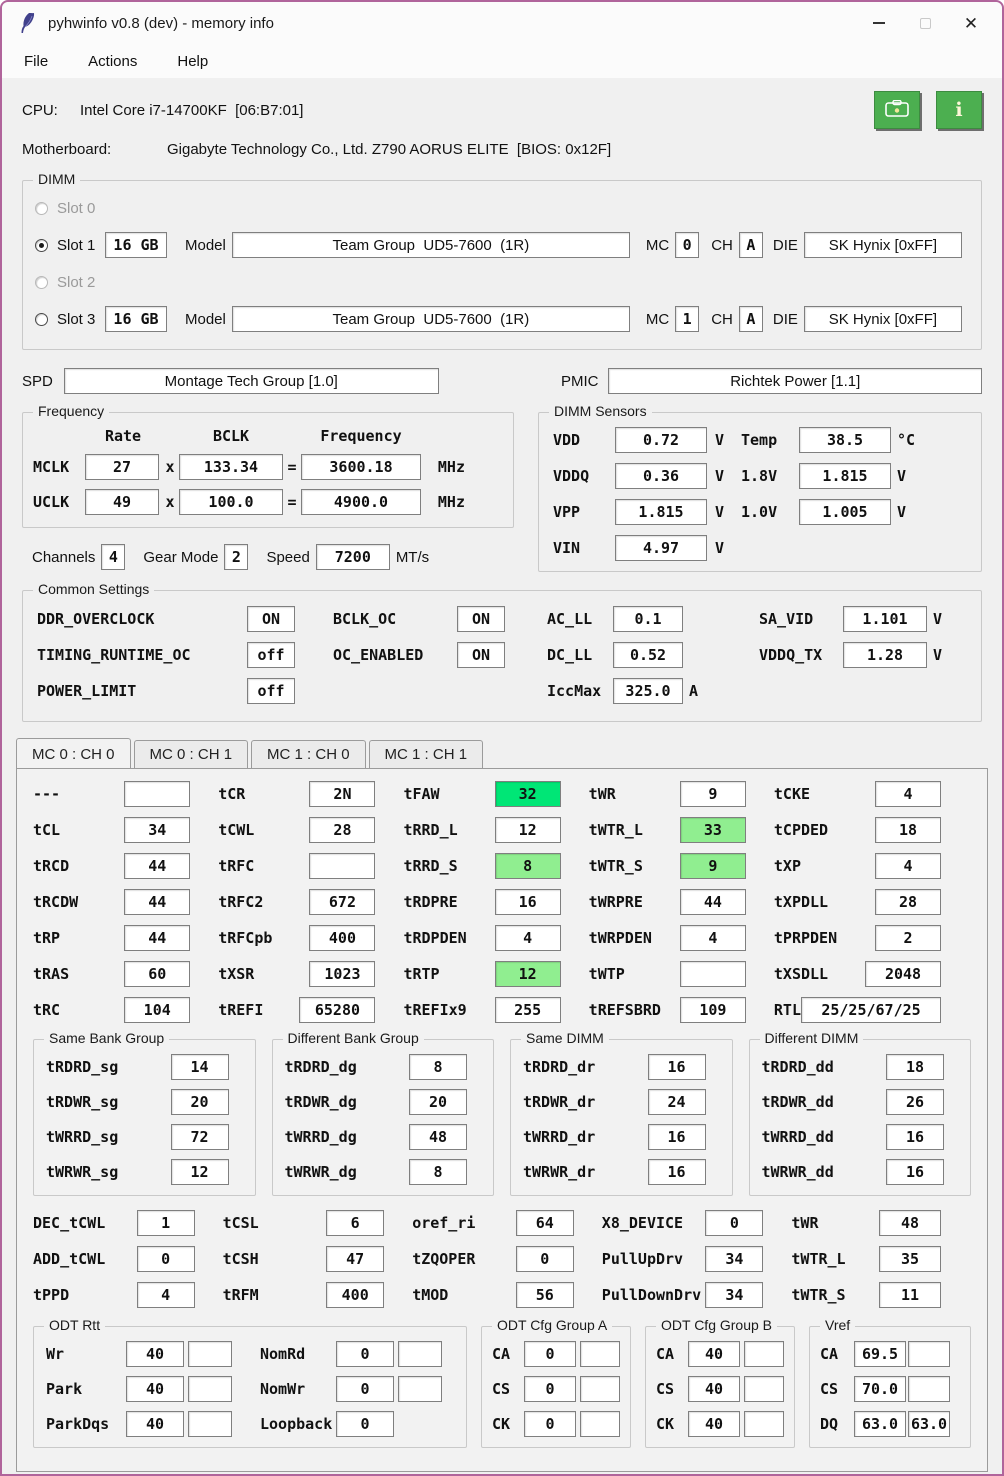 The height and width of the screenshot is (1476, 1004). Describe the element at coordinates (971, 23) in the screenshot. I see `close-button: ✕` at that location.